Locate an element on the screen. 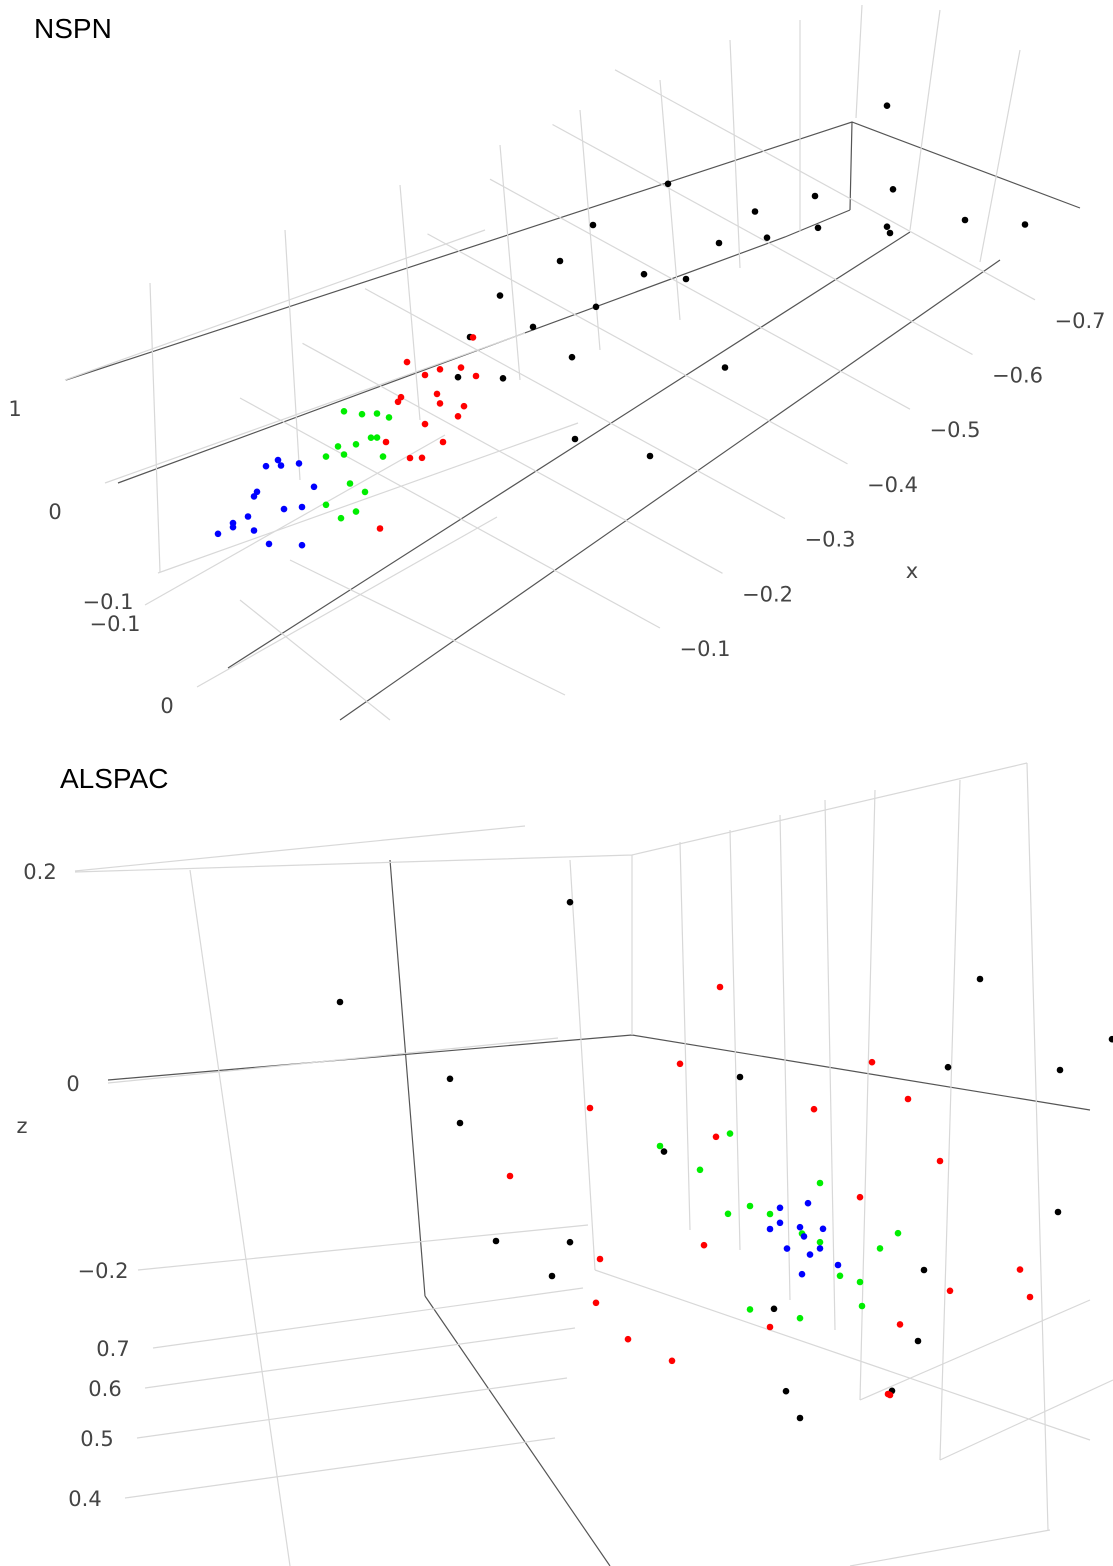  tick-label: 0.4 is located at coordinates (84, 1499).